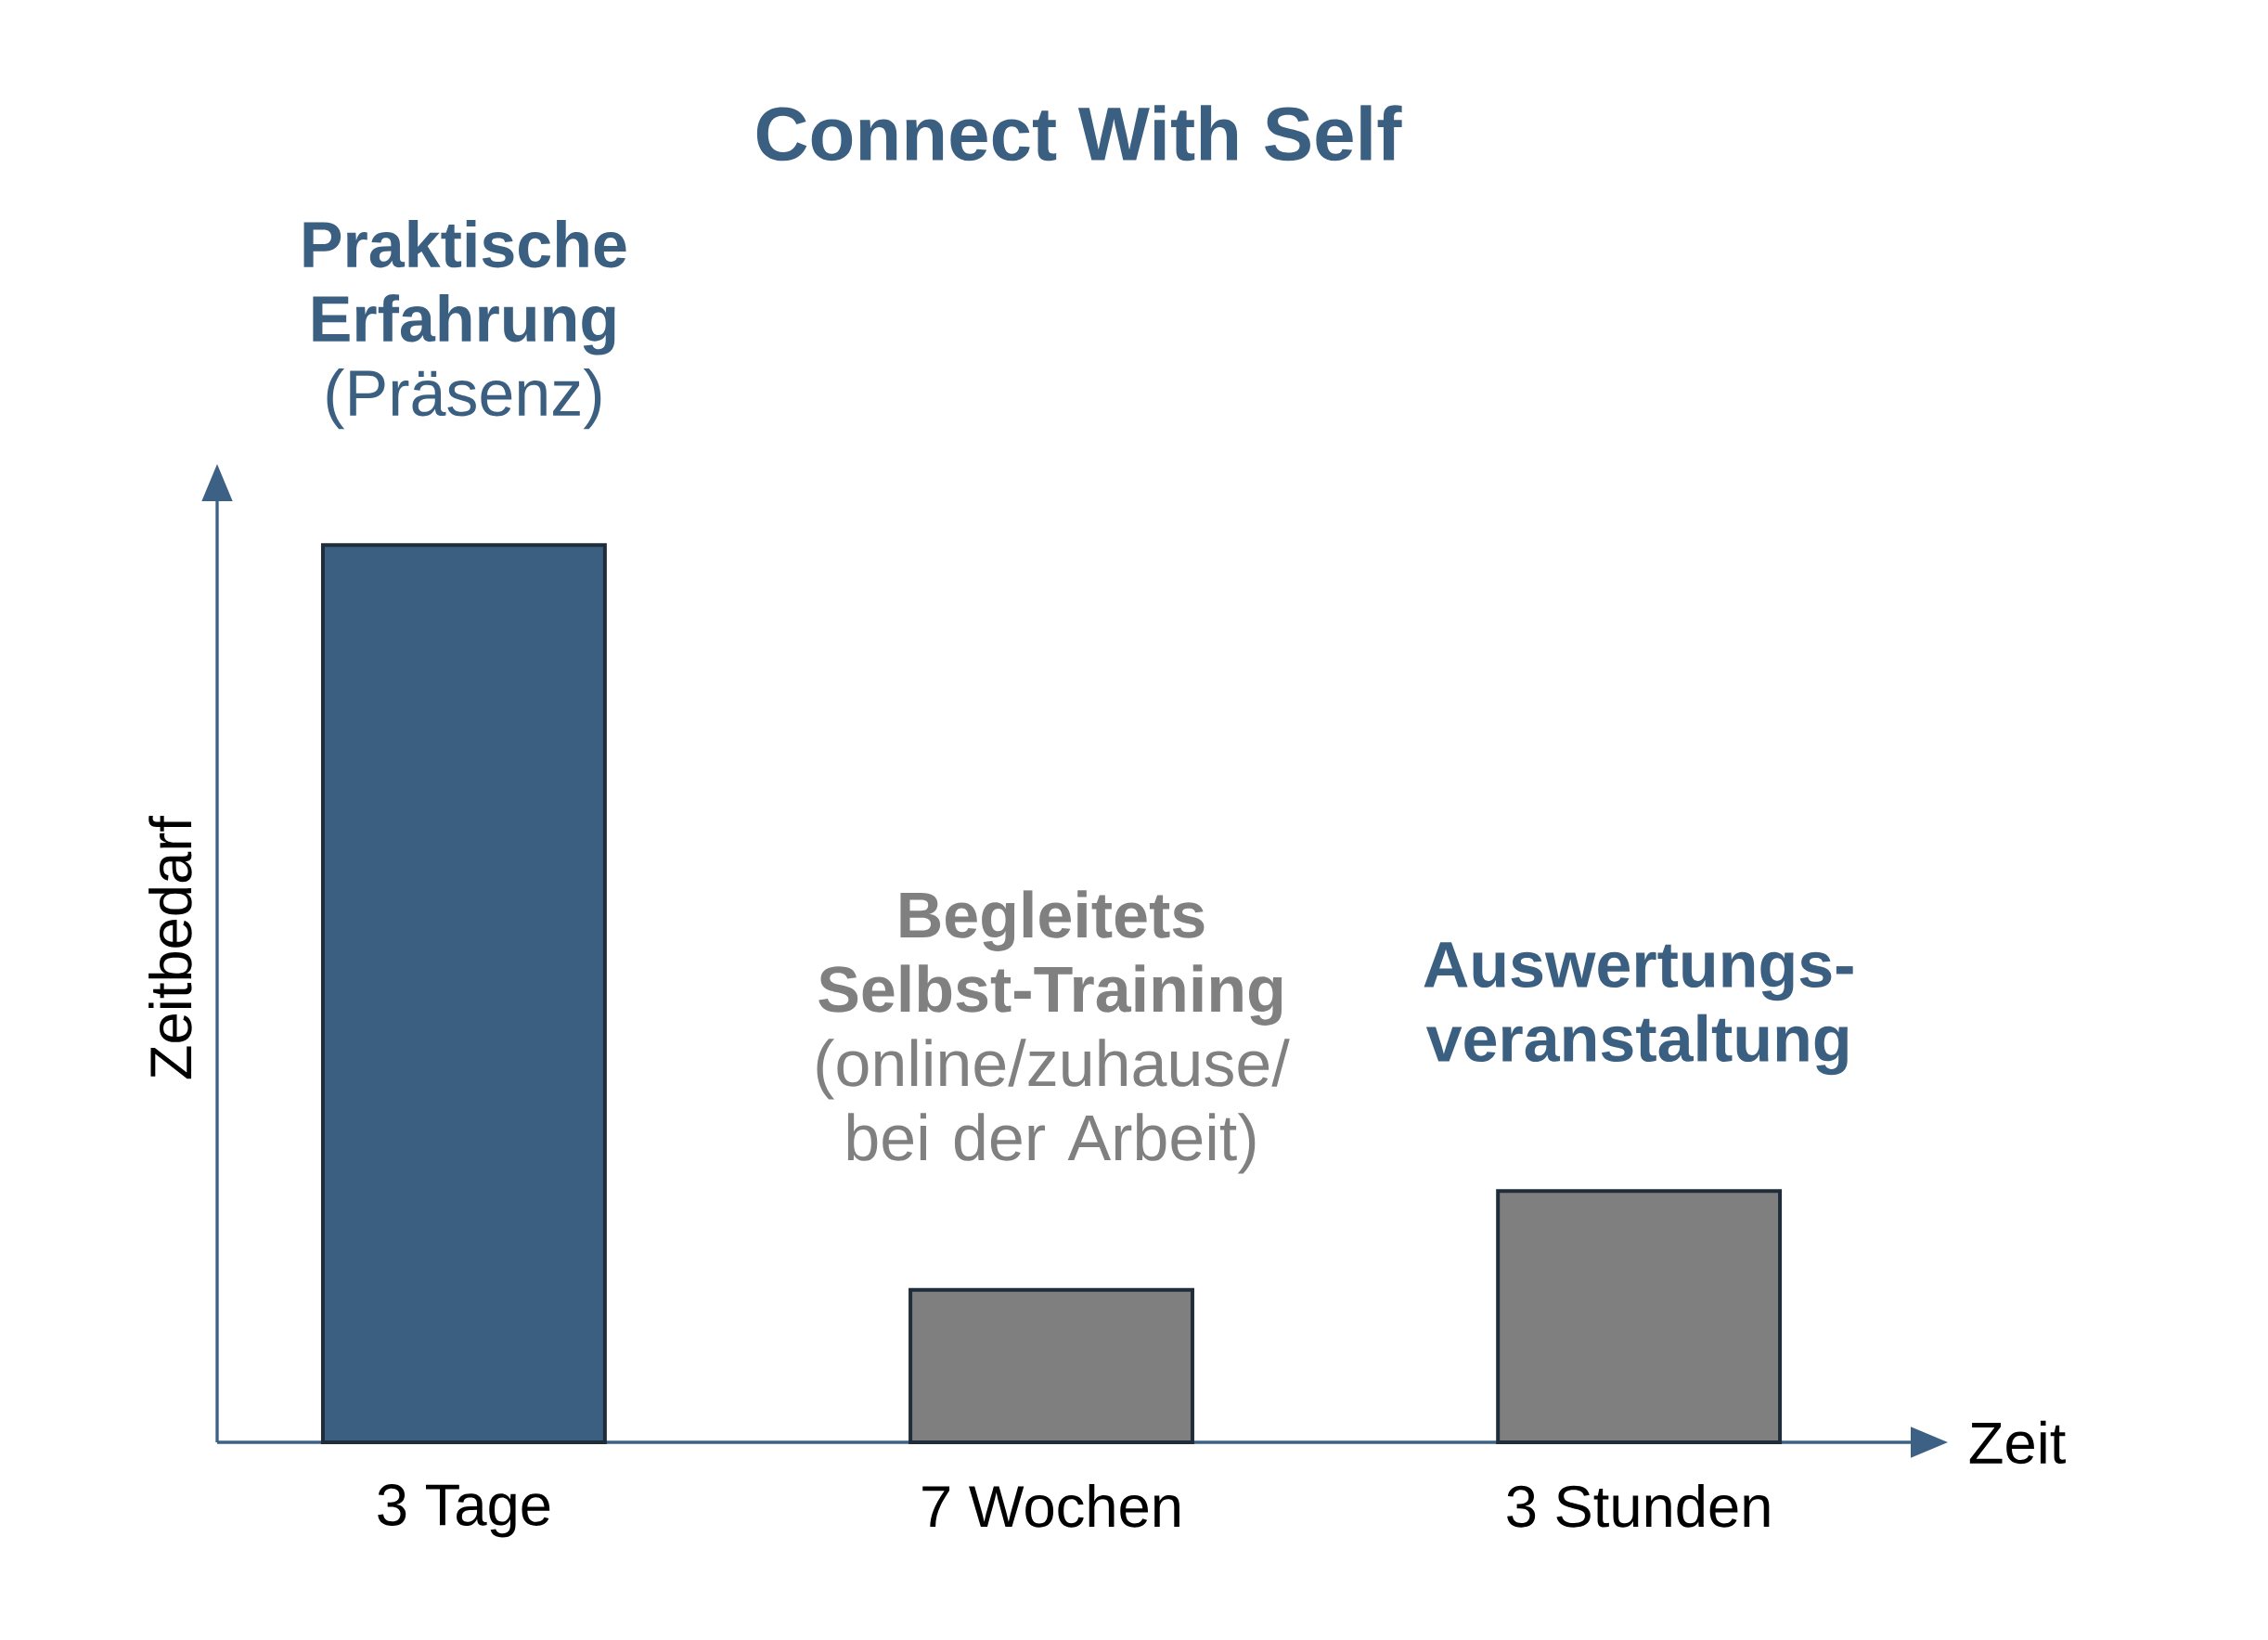 This screenshot has height=1640, width=2268. Describe the element at coordinates (1050, 1506) in the screenshot. I see `x-tick-label: 7 Wochen` at that location.